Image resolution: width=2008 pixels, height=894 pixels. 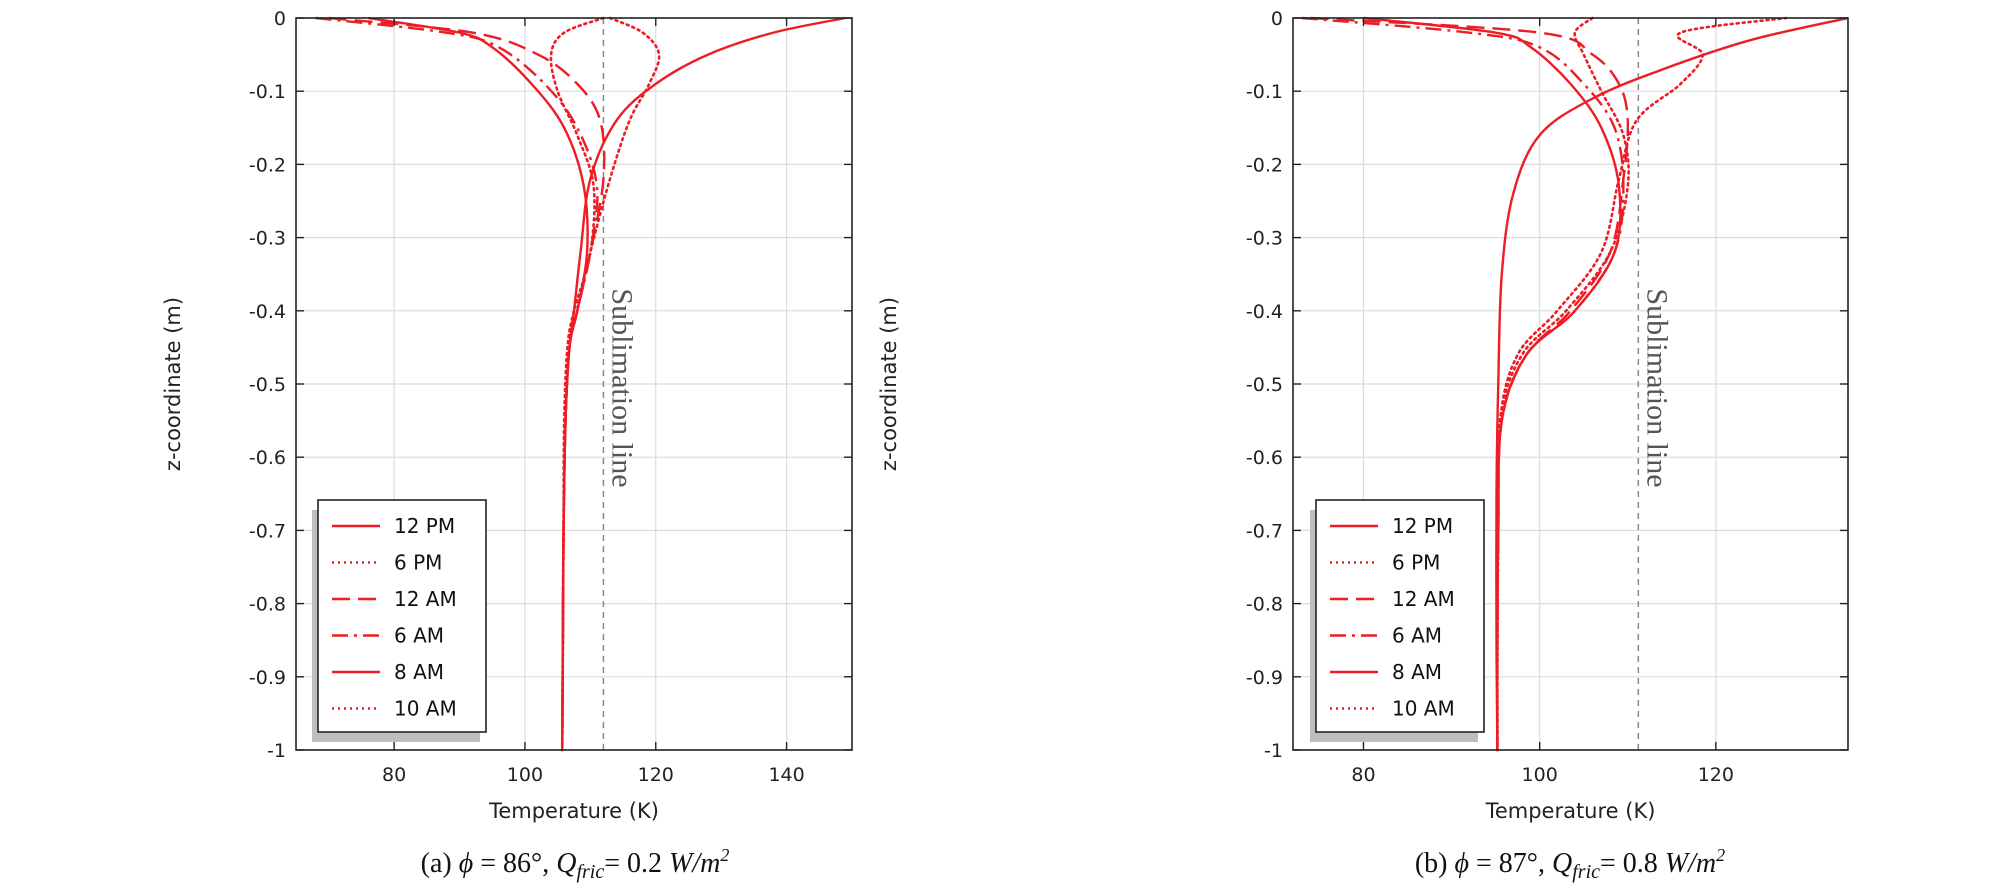 I want to click on x-tick-label: 140, so click(x=786, y=775).